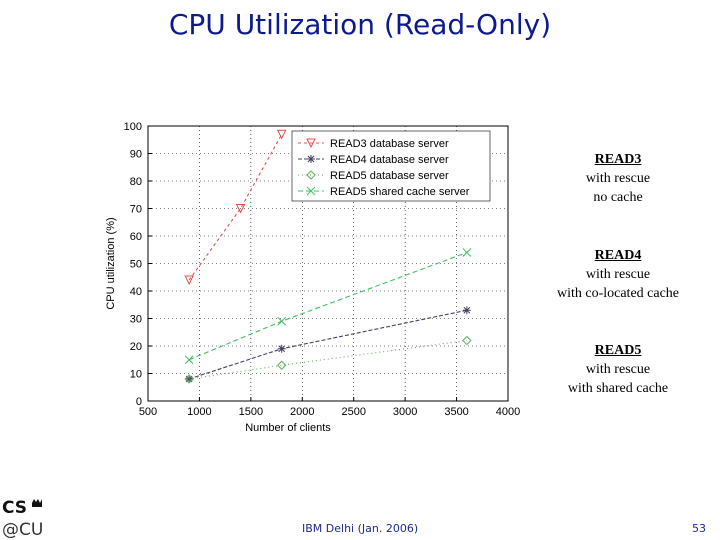 The width and height of the screenshot is (720, 540). I want to click on note-read3-head: READ3, so click(618, 159).